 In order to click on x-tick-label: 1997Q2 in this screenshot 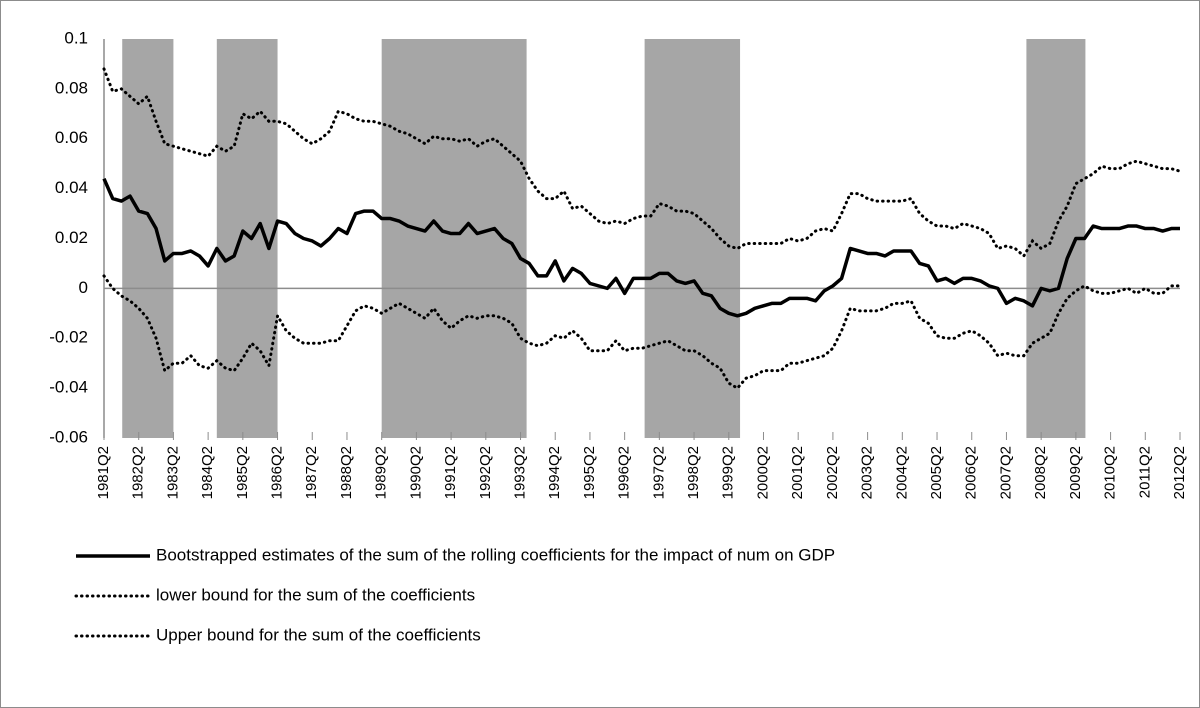, I will do `click(658, 472)`.